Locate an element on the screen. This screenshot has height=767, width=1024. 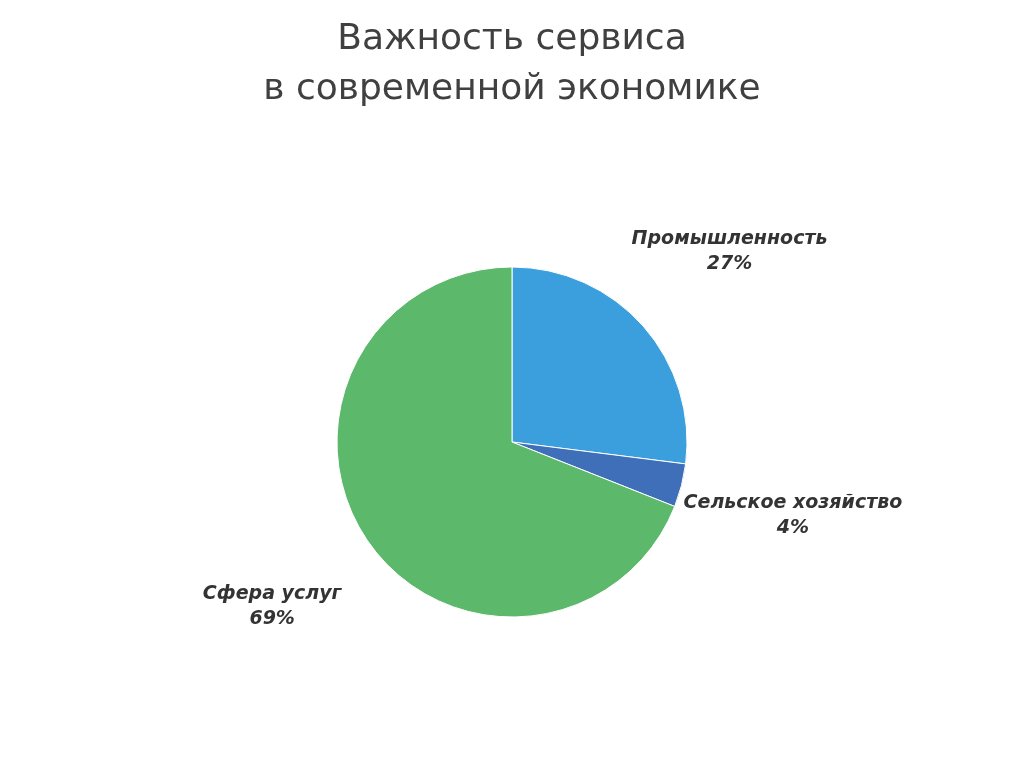
data-label: 69% is located at coordinates (272, 617).